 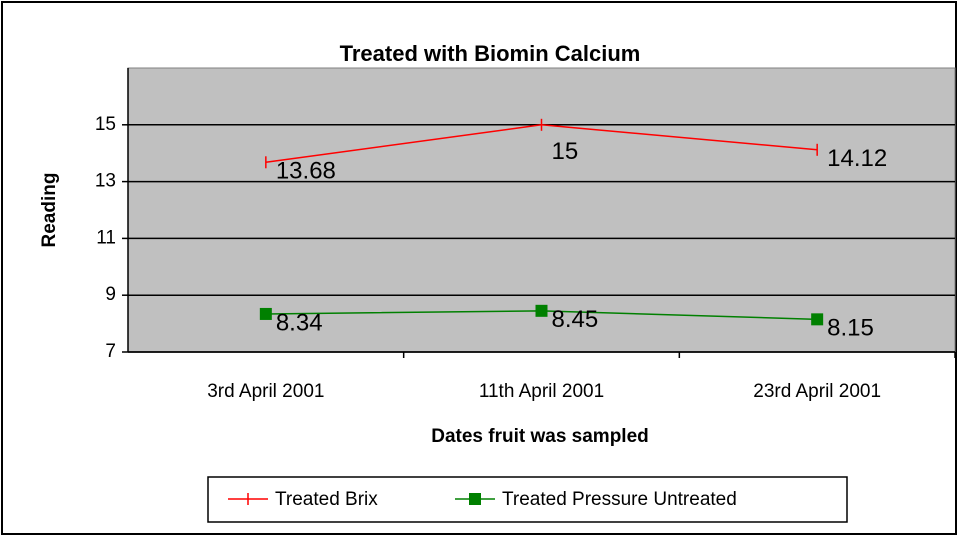 What do you see at coordinates (106, 237) in the screenshot?
I see `y-tick-label: 11` at bounding box center [106, 237].